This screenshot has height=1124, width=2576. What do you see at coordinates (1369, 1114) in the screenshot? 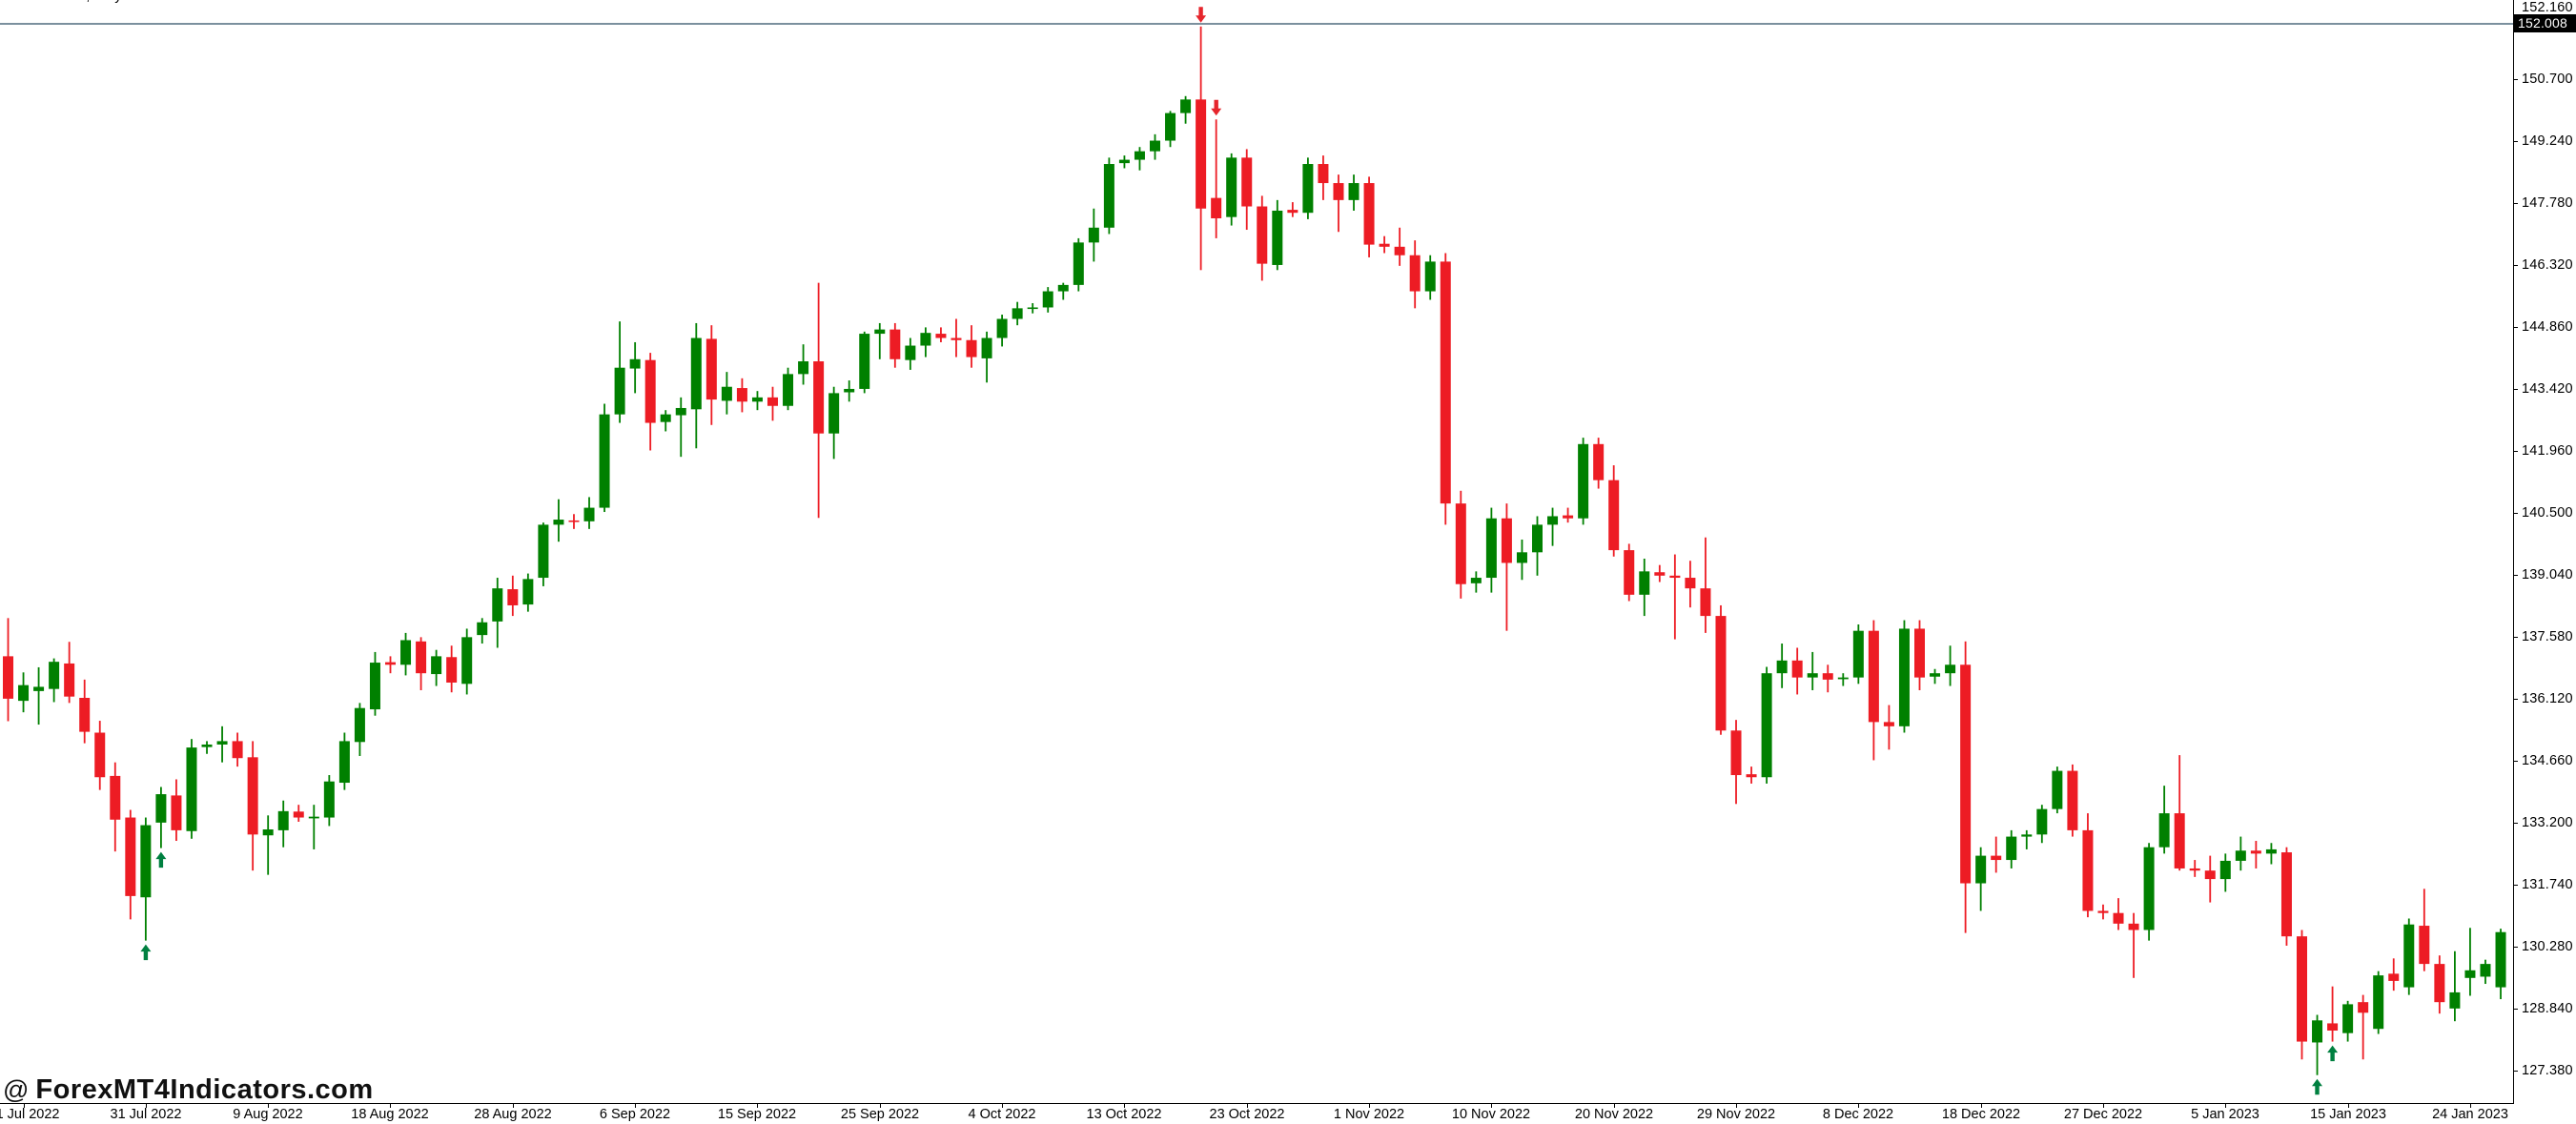
I see `time-axis-label: 1 Nov 2022` at bounding box center [1369, 1114].